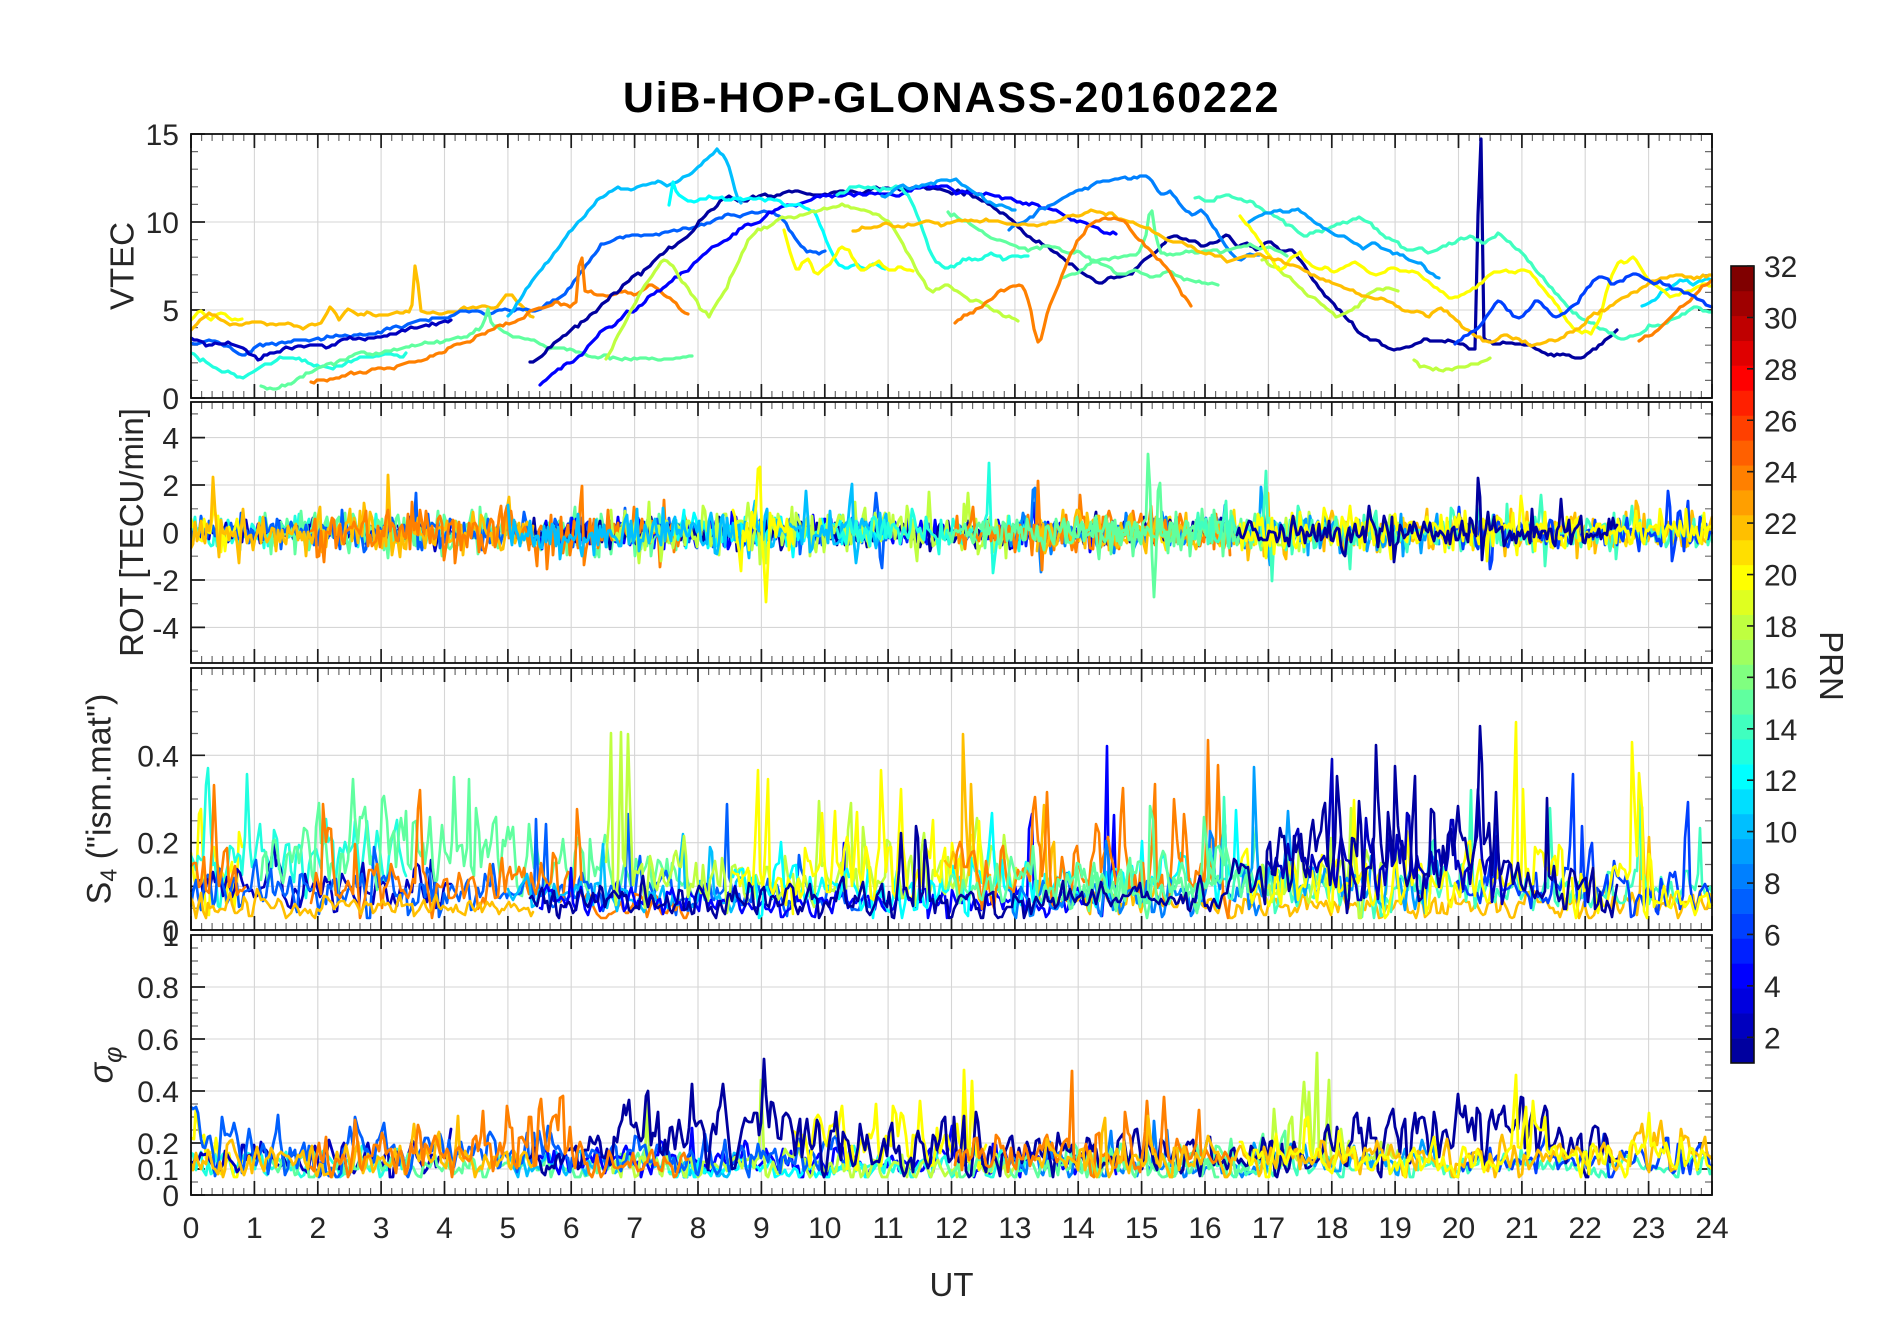 This screenshot has height=1330, width=1902. I want to click on svg-text: 30, so click(1780, 318).